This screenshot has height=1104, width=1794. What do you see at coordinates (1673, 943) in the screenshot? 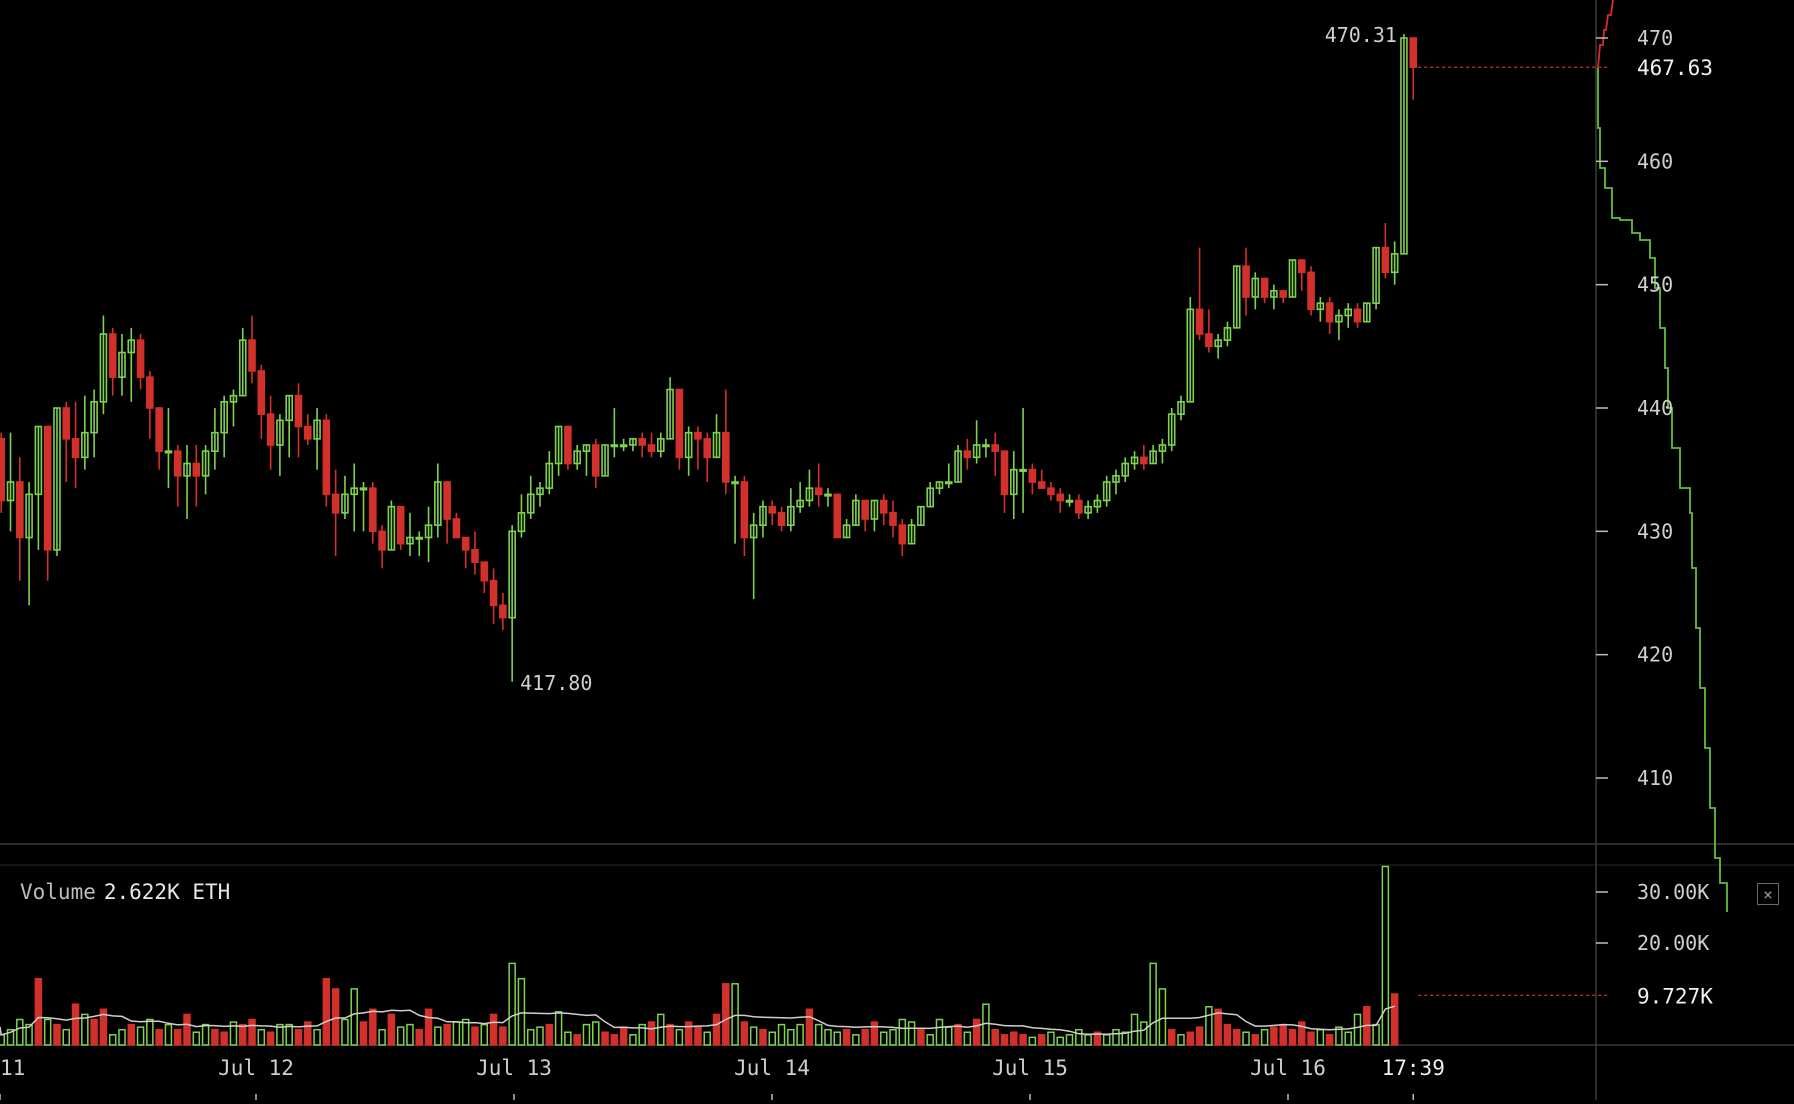
I see `volume-tick-label: 20.00K` at bounding box center [1673, 943].